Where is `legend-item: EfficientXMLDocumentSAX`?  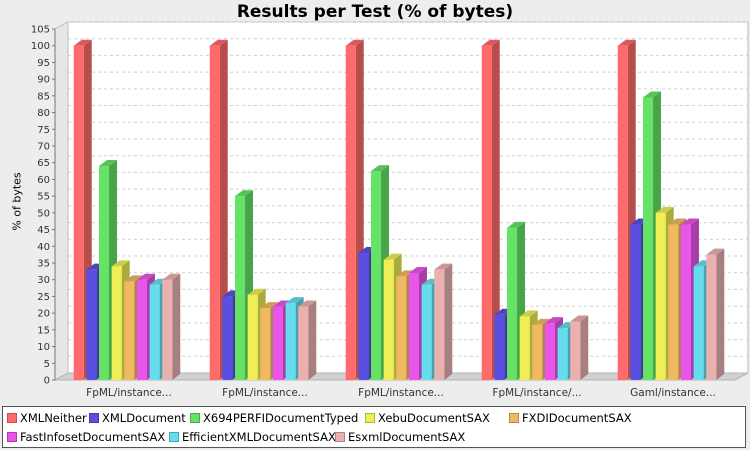
legend-item: EfficientXMLDocumentSAX is located at coordinates (252, 437).